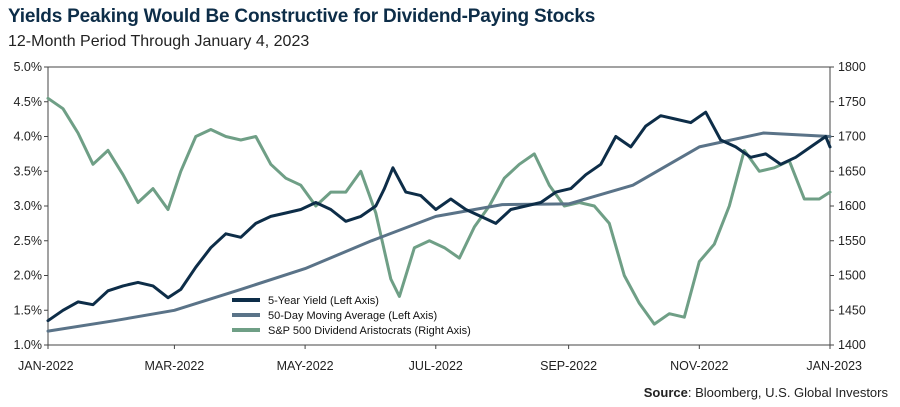 This screenshot has width=900, height=407. What do you see at coordinates (852, 241) in the screenshot?
I see `right-tick-label: 1550` at bounding box center [852, 241].